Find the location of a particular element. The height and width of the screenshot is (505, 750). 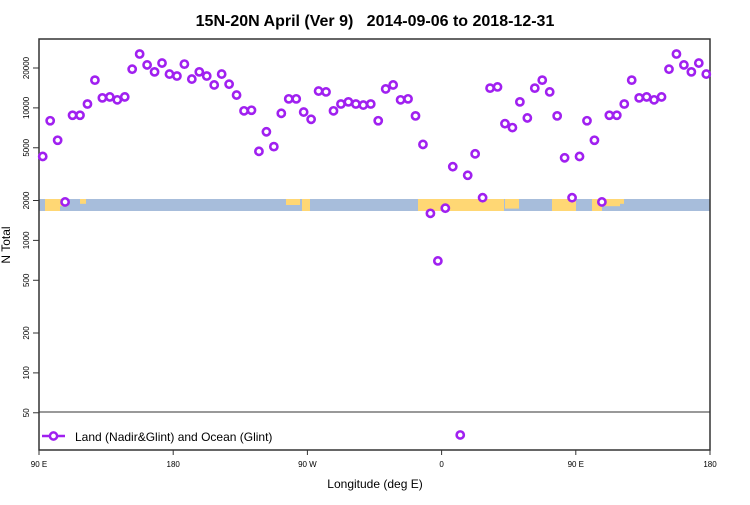

y-tick-label: 100 is located at coordinates (26, 373).